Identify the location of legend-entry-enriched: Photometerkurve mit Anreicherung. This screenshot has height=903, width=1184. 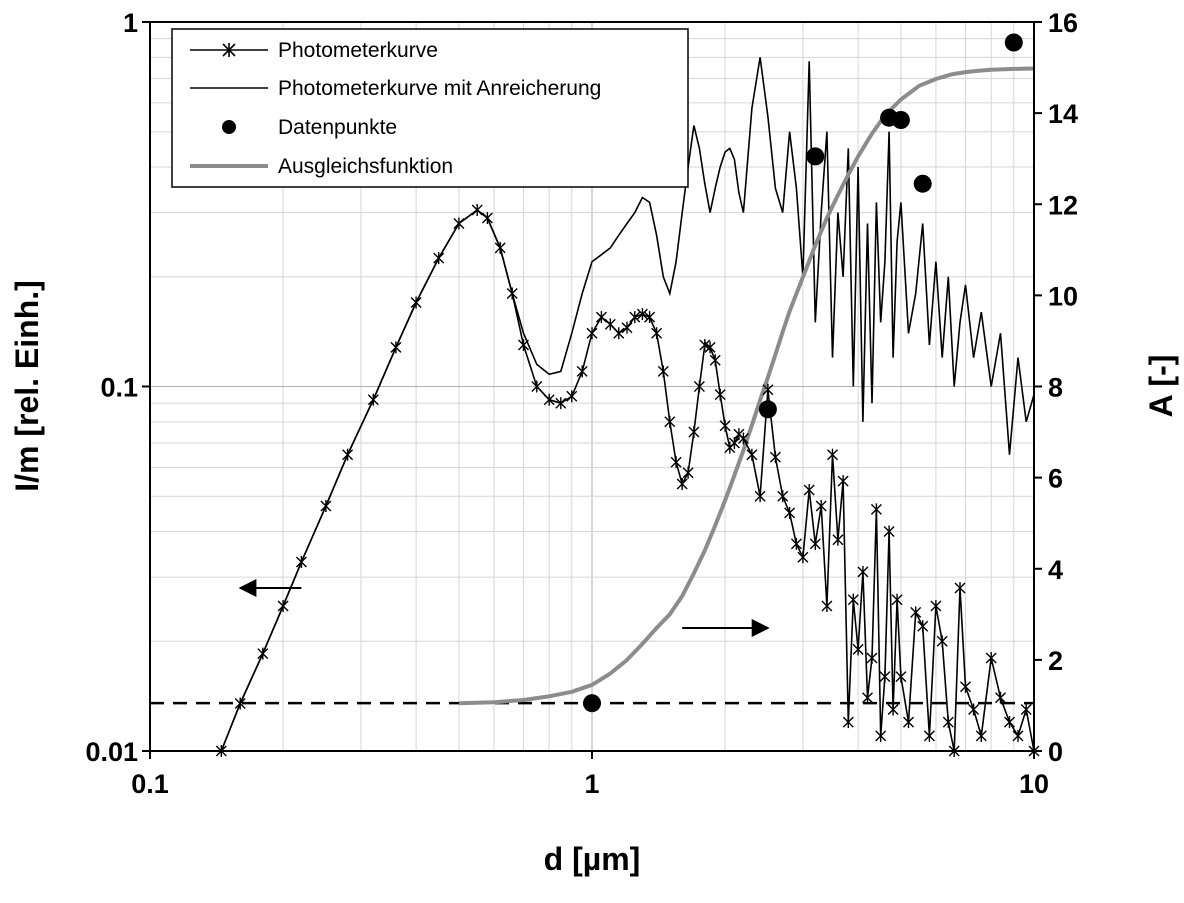
(395, 88).